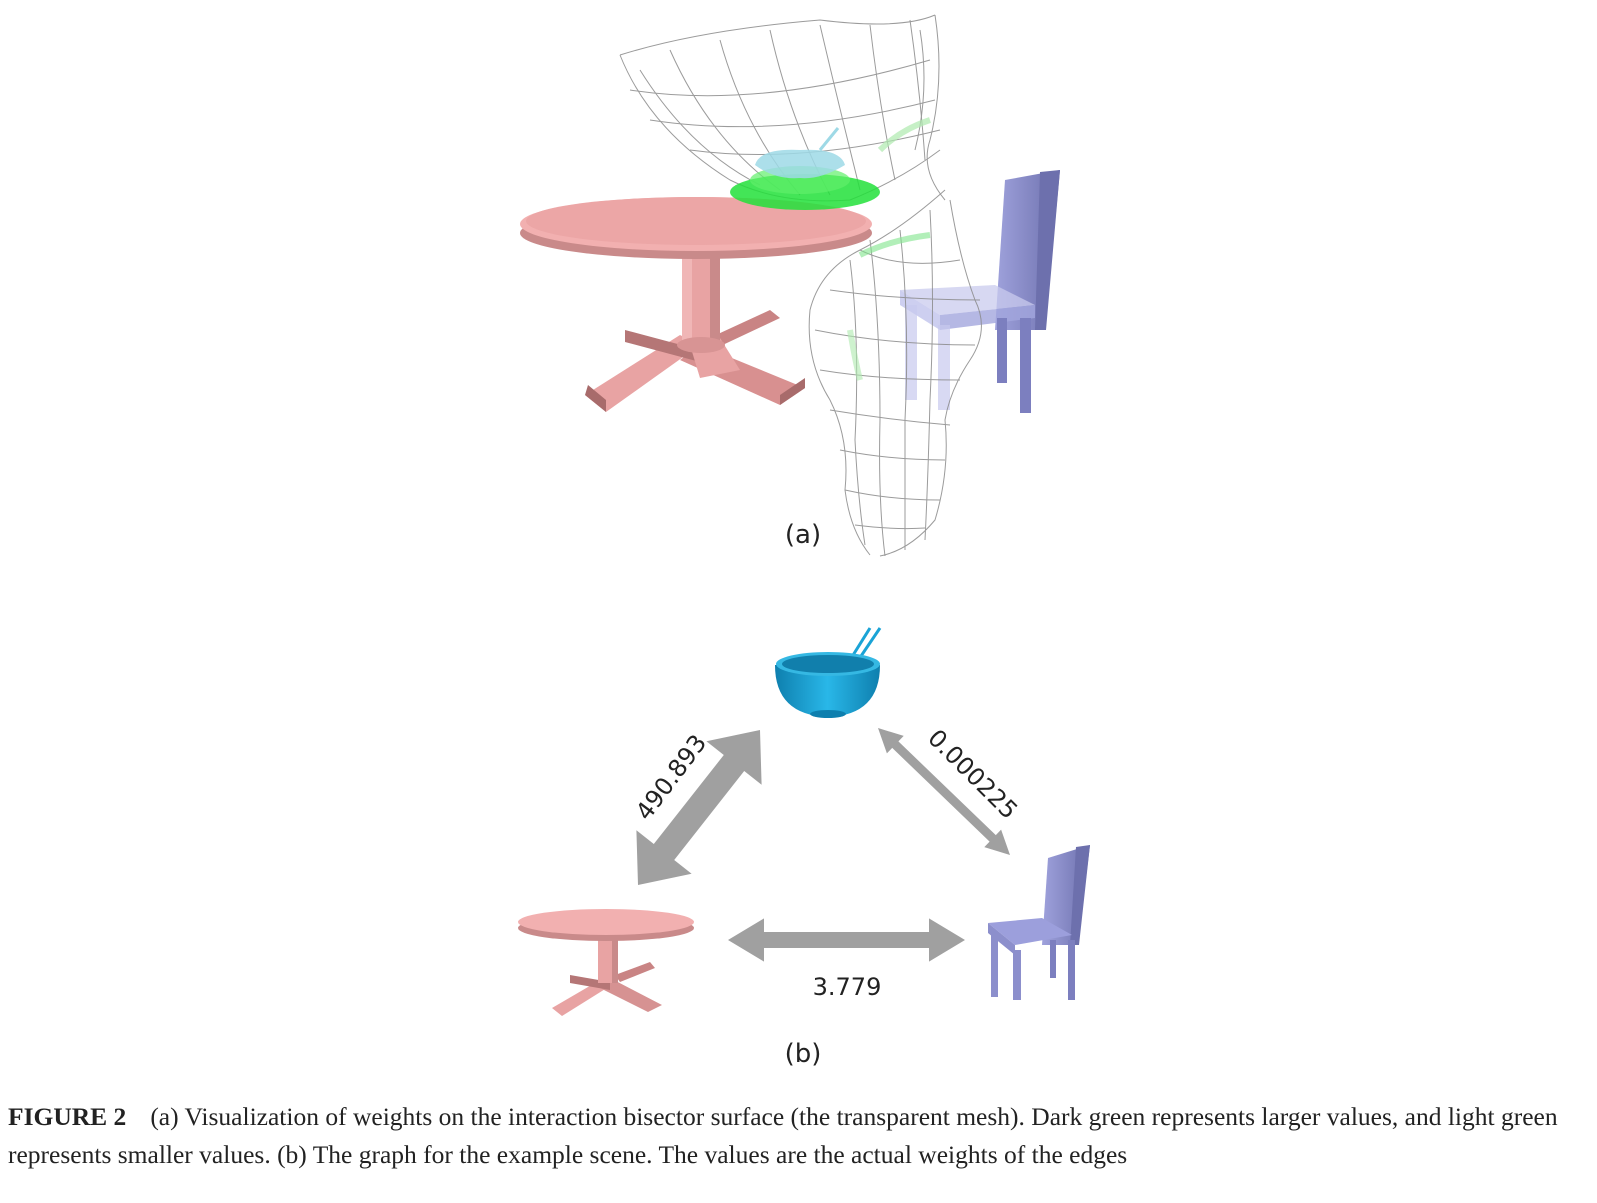 This screenshot has width=1597, height=1203. Describe the element at coordinates (606, 962) in the screenshot. I see `graph-node-table` at that location.